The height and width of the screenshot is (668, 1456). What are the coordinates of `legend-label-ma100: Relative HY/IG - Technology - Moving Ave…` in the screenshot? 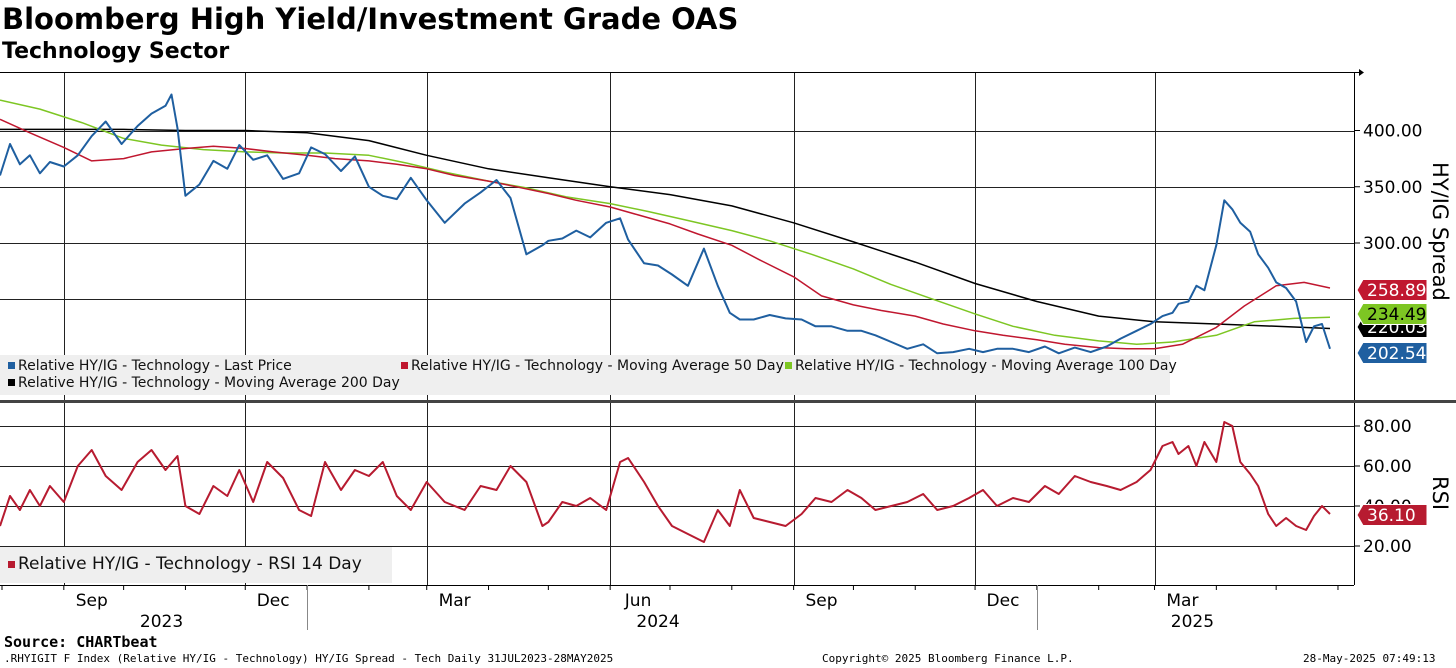 It's located at (986, 366).